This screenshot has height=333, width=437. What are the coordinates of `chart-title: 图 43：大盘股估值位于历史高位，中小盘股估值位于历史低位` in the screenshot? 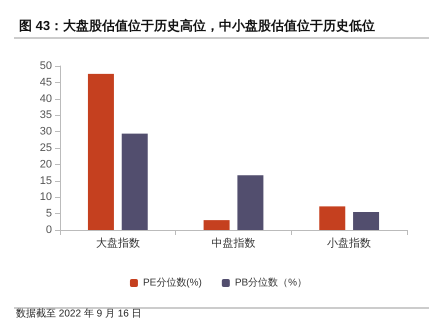 It's located at (197, 25).